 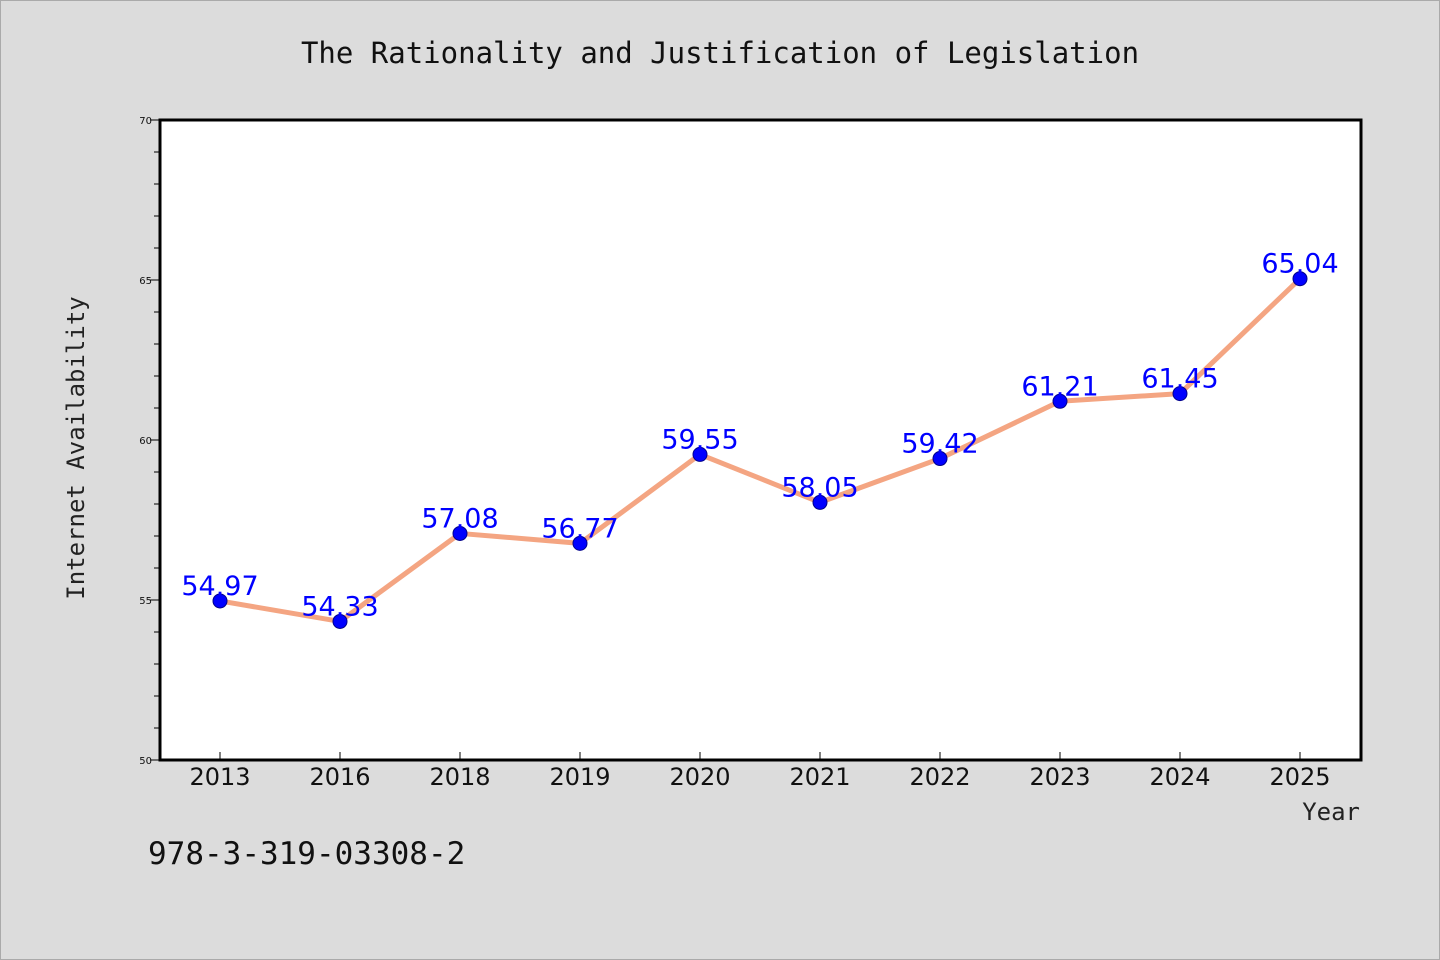 I want to click on x-tick-label: 2023, so click(x=1059, y=777).